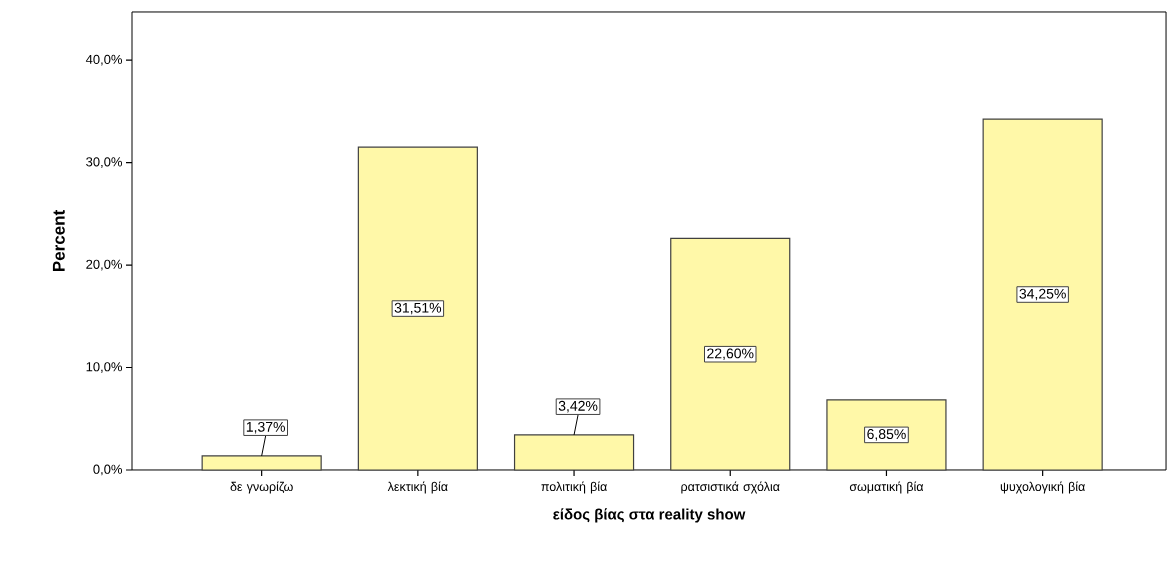 The width and height of the screenshot is (1168, 564). What do you see at coordinates (578, 406) in the screenshot?
I see `data-label: 3,42%` at bounding box center [578, 406].